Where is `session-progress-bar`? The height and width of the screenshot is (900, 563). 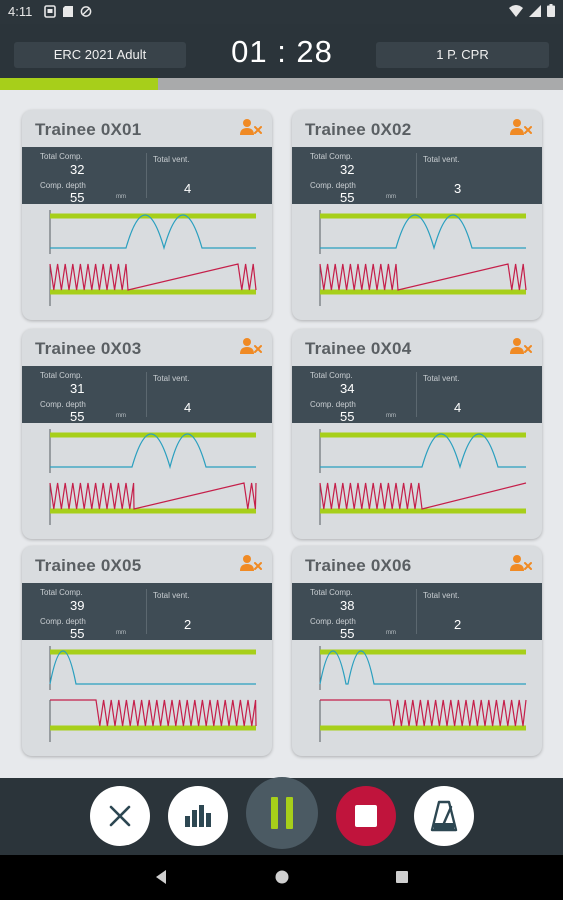 session-progress-bar is located at coordinates (281, 84).